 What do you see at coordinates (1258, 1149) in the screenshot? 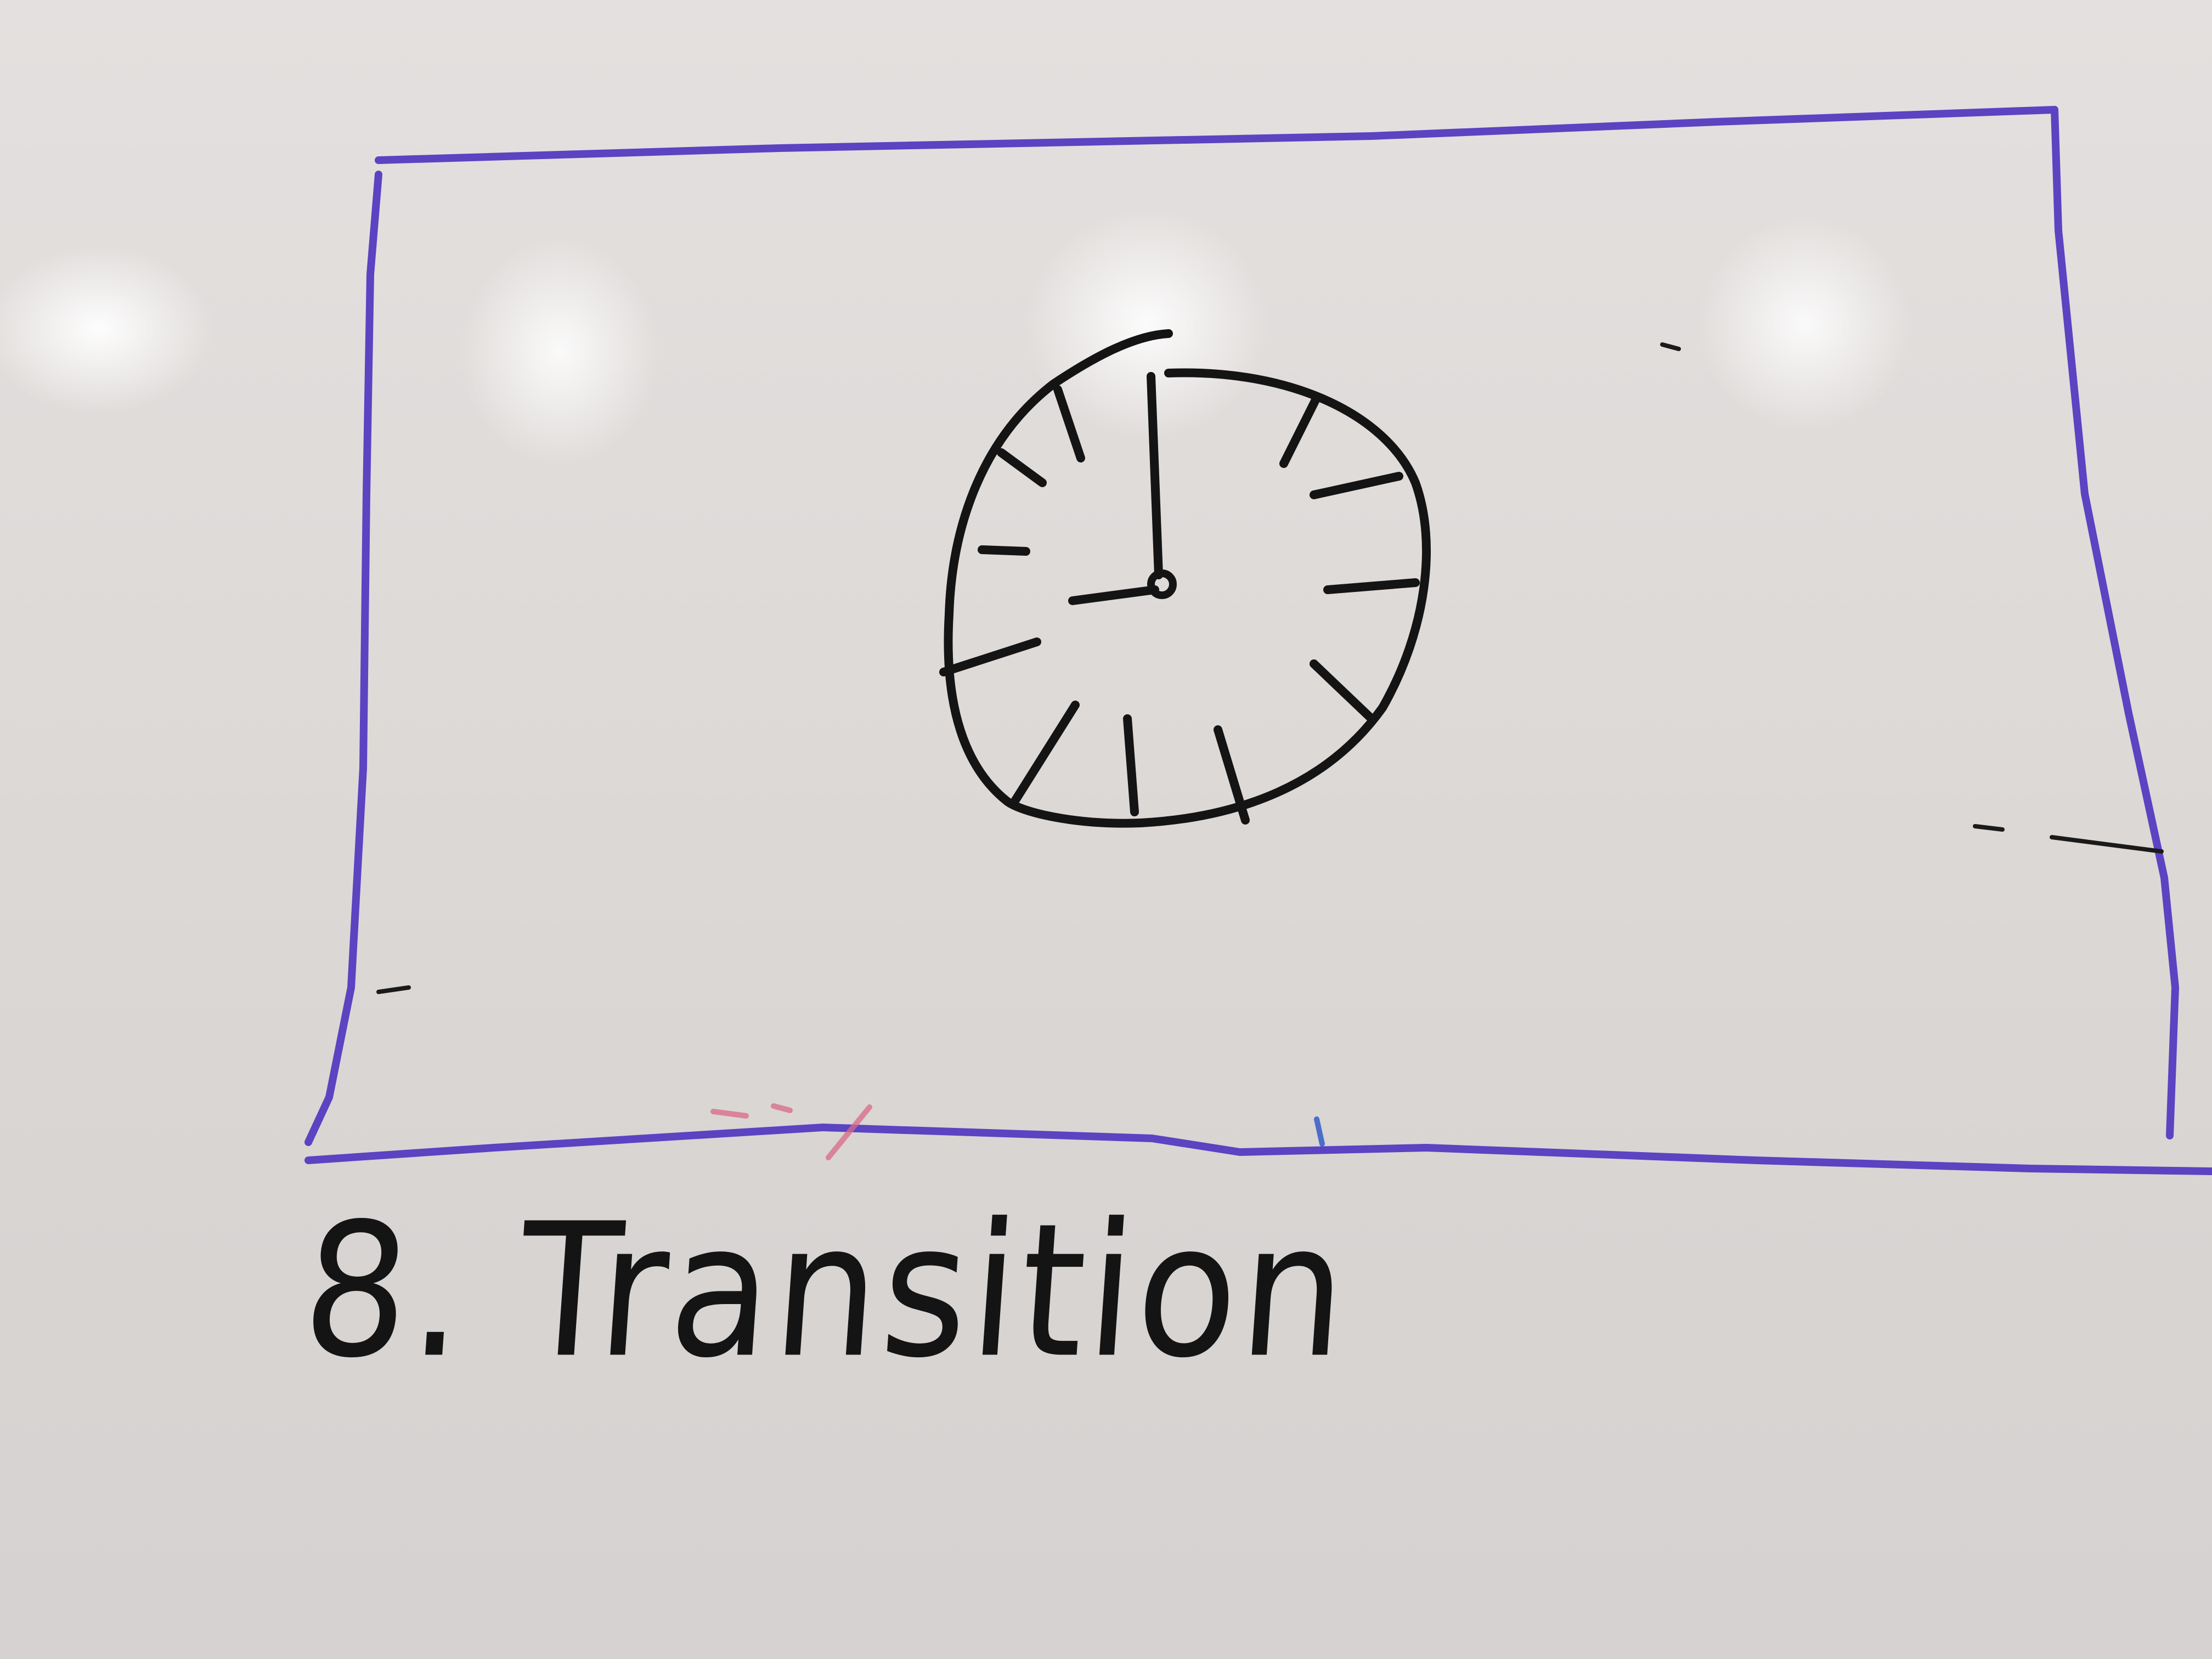
I see `frame-bottom-edge` at bounding box center [1258, 1149].